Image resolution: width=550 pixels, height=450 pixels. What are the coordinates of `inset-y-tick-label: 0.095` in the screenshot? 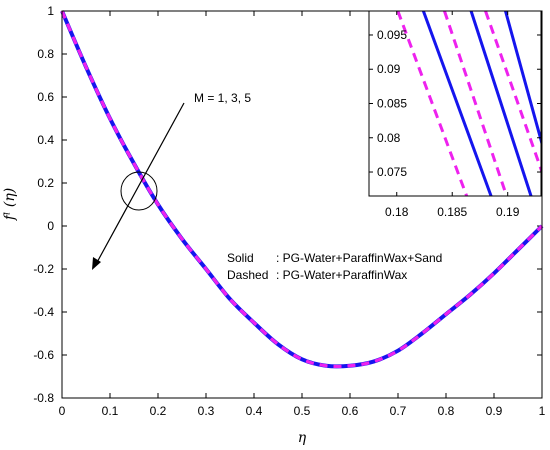 It's located at (392, 35).